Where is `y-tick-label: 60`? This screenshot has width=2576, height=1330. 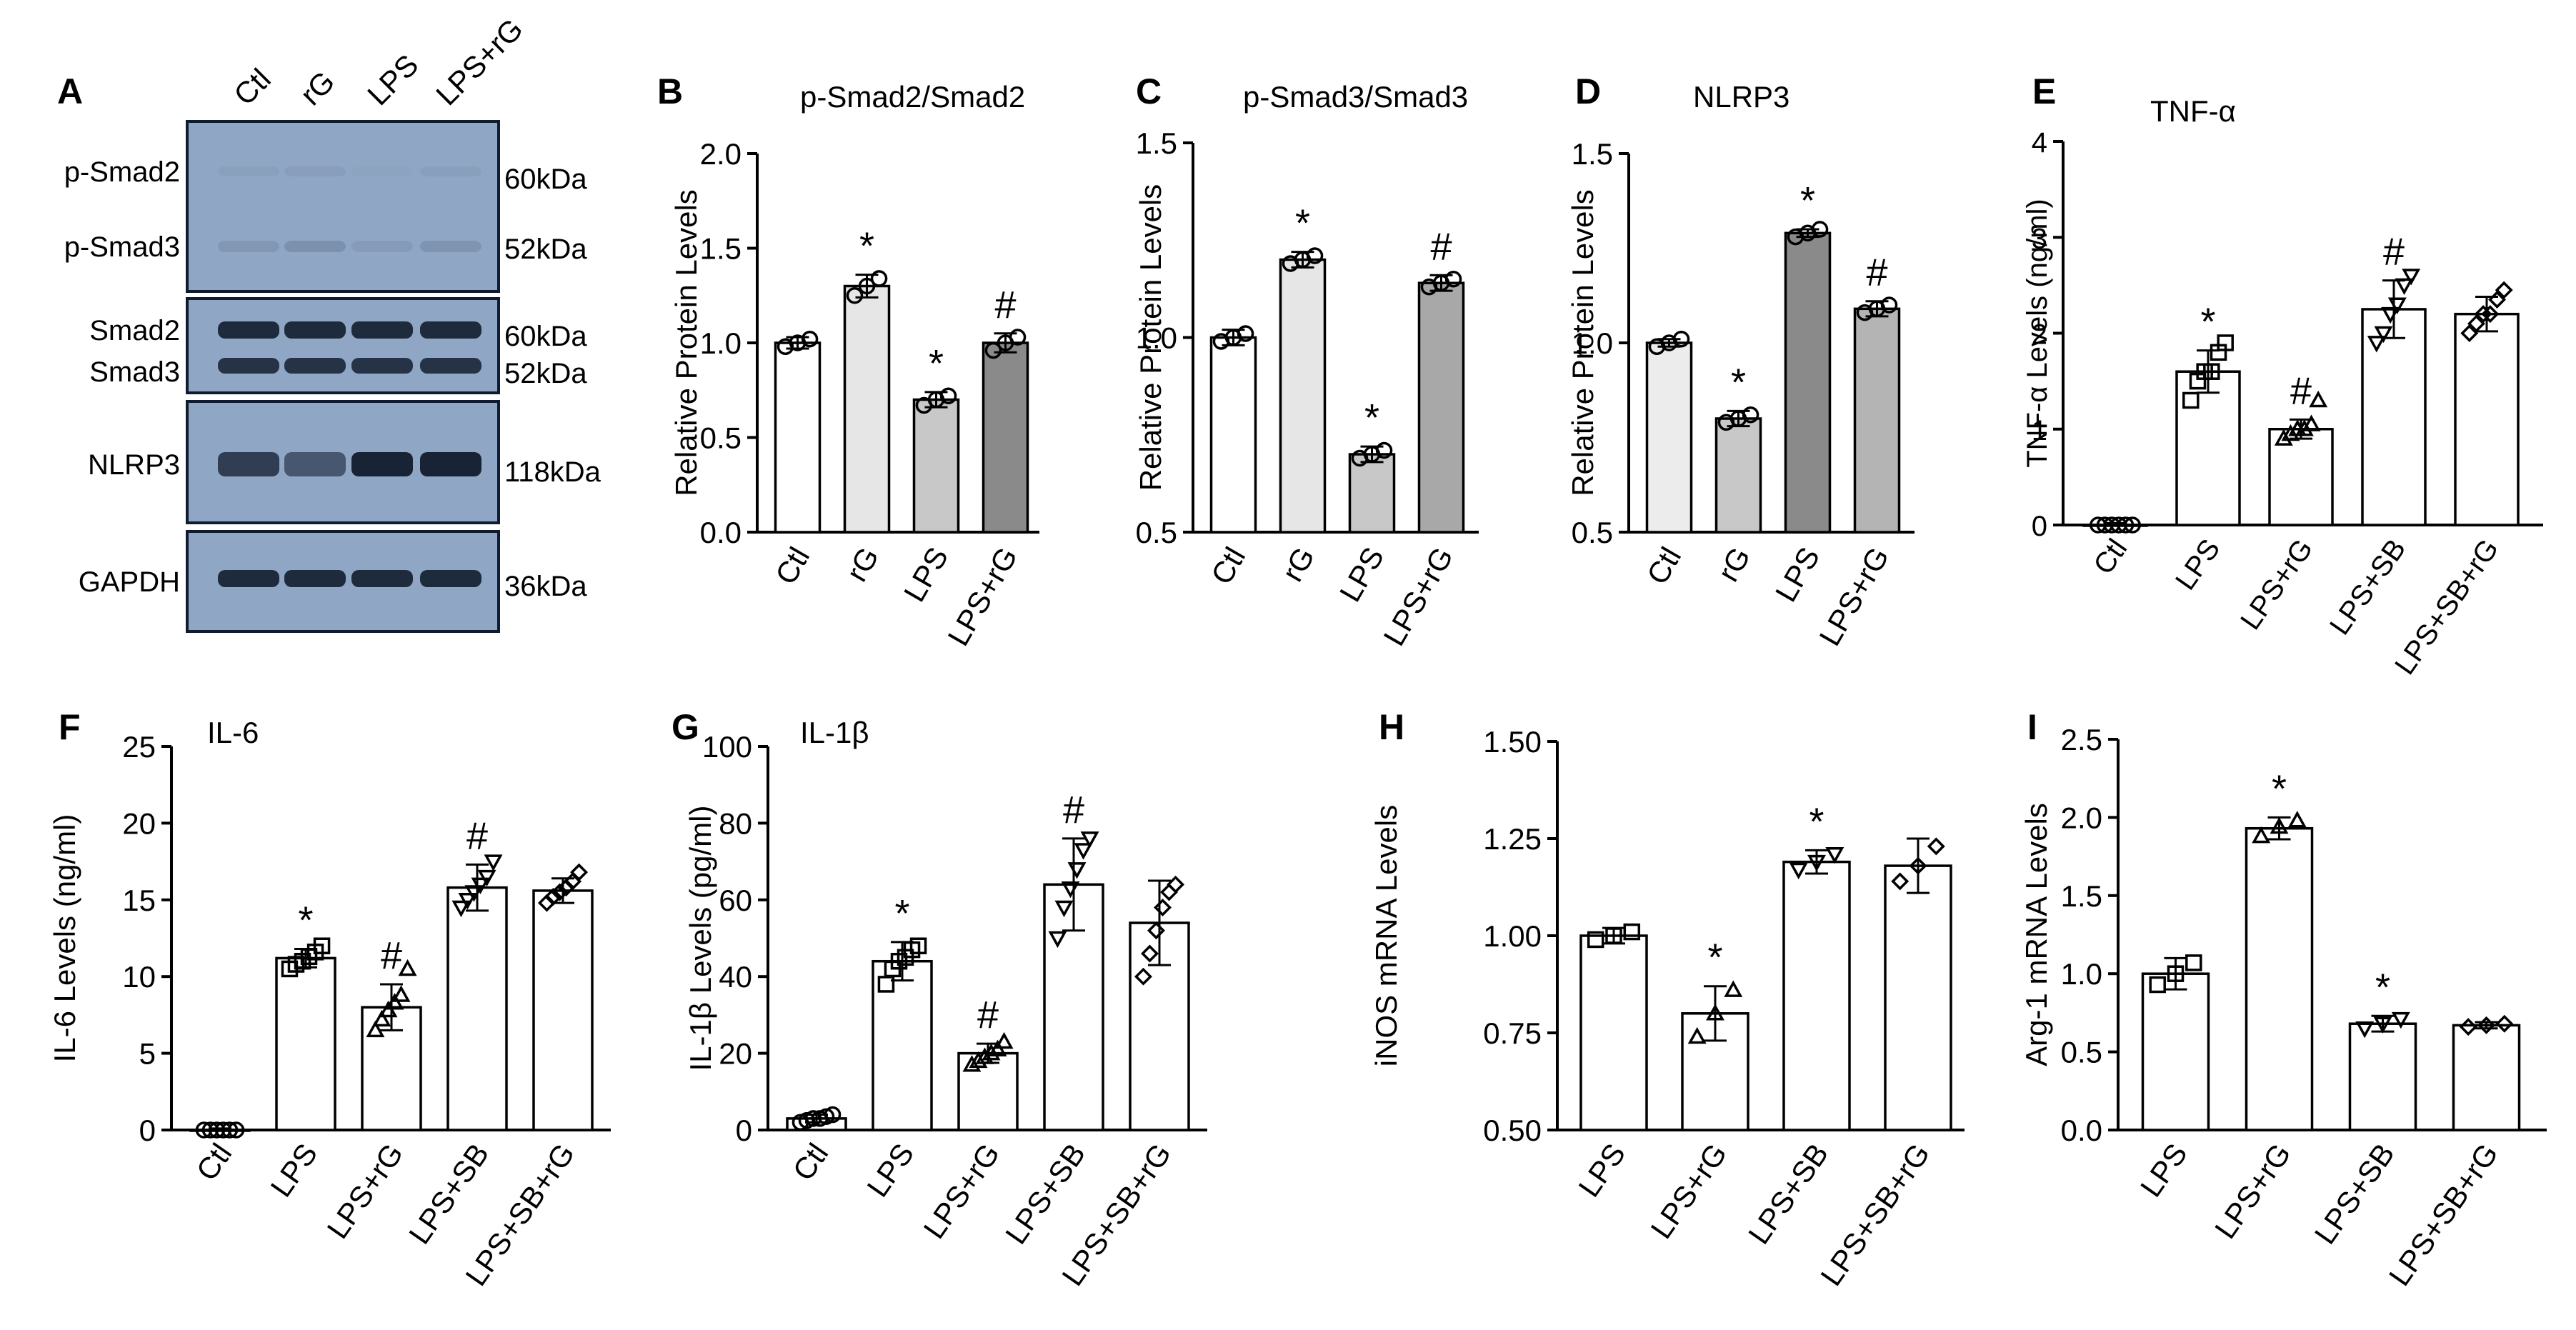 y-tick-label: 60 is located at coordinates (735, 900).